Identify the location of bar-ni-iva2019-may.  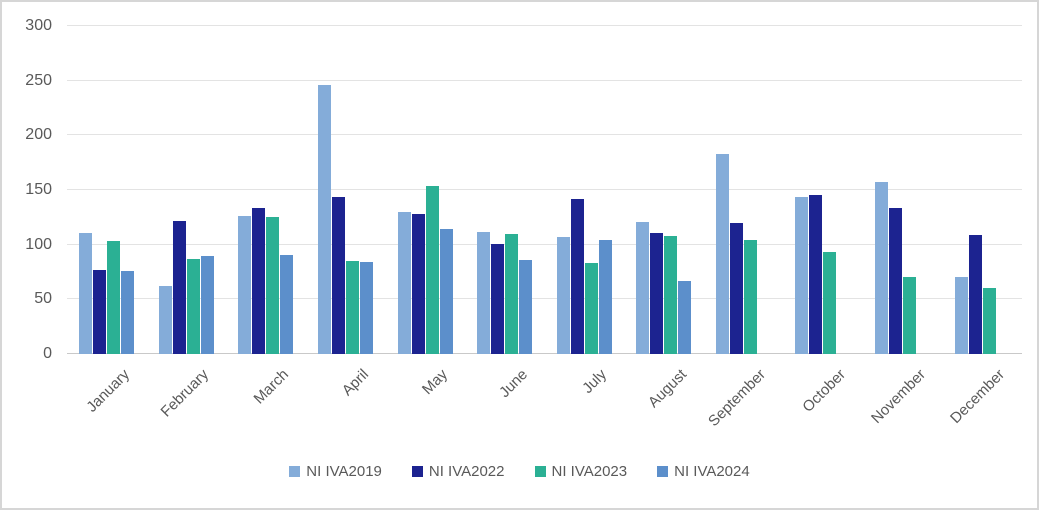
(404, 282).